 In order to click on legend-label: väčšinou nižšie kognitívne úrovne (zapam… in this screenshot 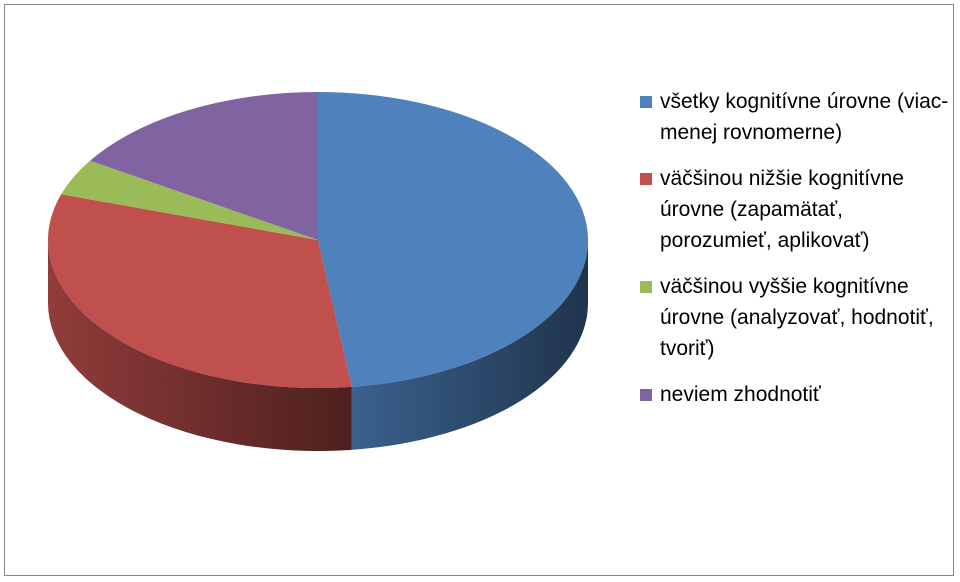, I will do `click(782, 209)`.